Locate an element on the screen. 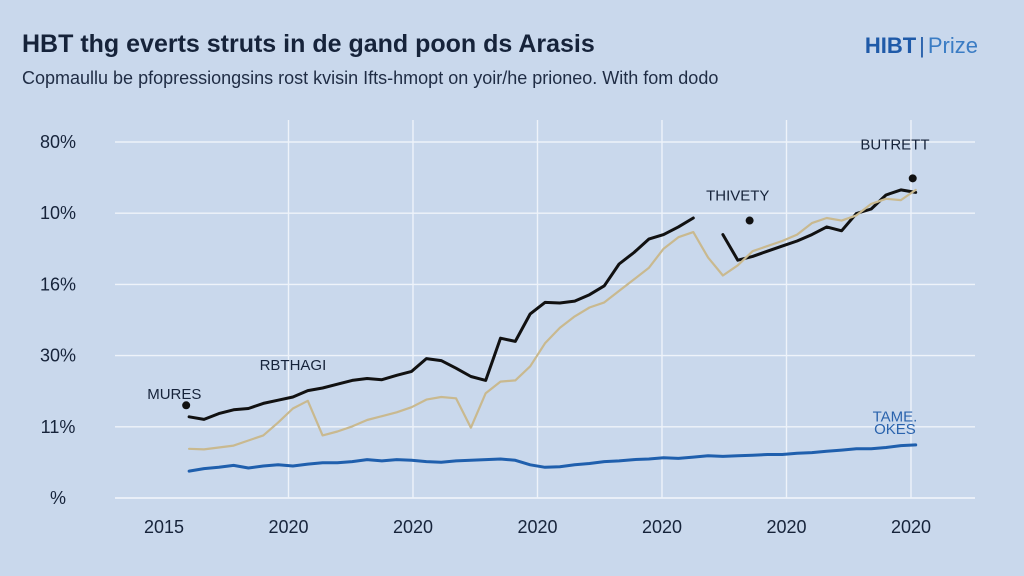 Image resolution: width=1024 pixels, height=576 pixels. y-tick-label: 16% is located at coordinates (58, 284).